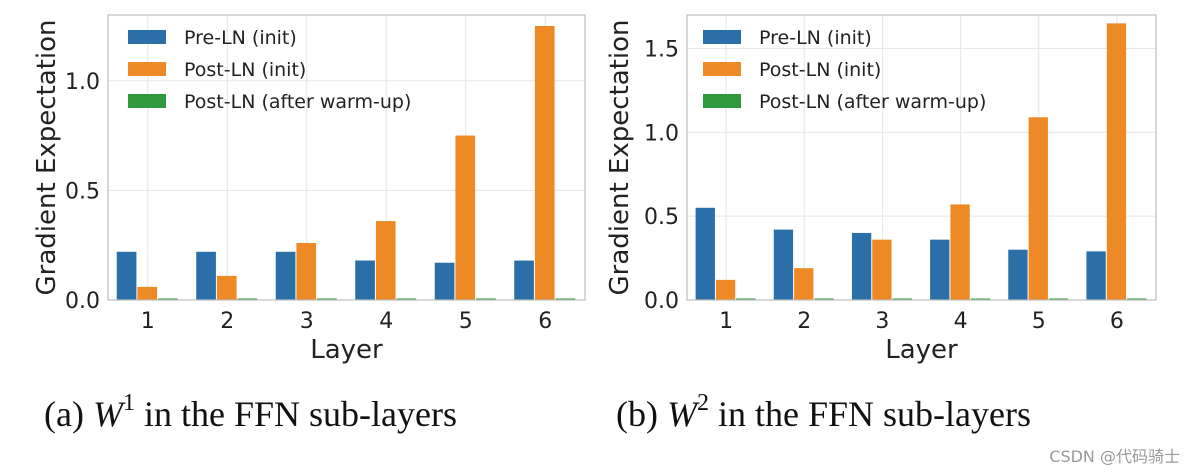  What do you see at coordinates (296, 414) in the screenshot?
I see `caption-a-suffix: in the FFN sub-layers` at bounding box center [296, 414].